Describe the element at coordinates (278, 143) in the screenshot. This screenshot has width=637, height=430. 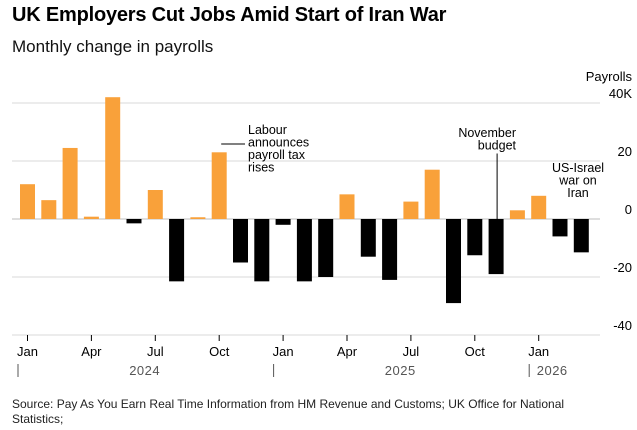
I see `annotation-text: announces` at that location.